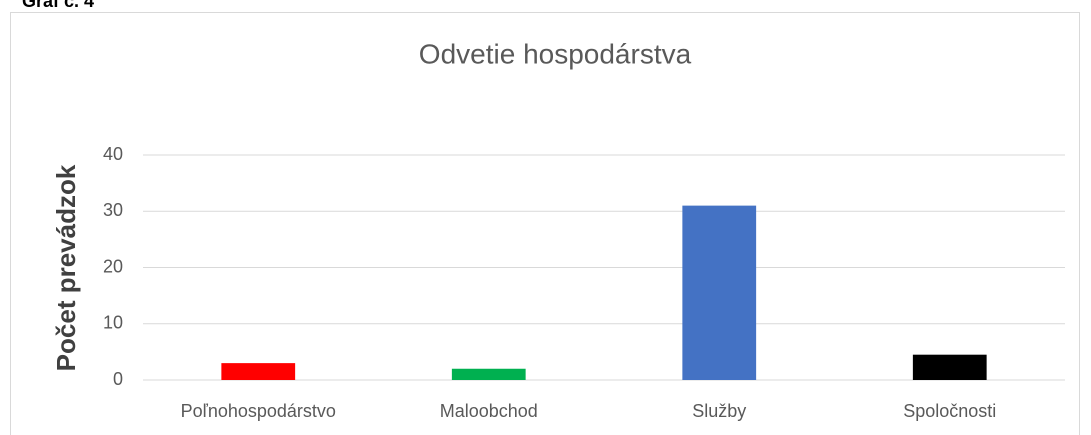 This screenshot has width=1091, height=435. What do you see at coordinates (118, 379) in the screenshot?
I see `y-tick-label: 0` at bounding box center [118, 379].